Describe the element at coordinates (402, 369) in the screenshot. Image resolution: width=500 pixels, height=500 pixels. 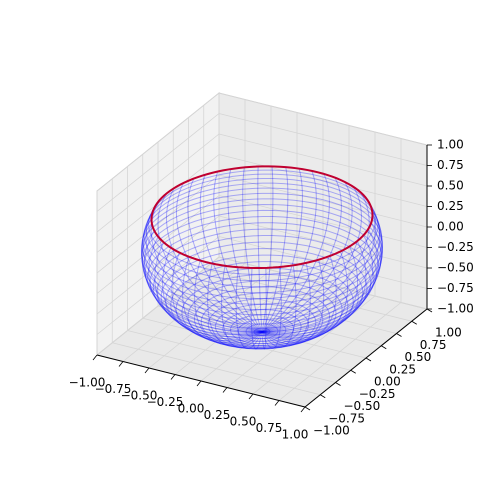
I see `y-tick-label: 0.25` at that location.